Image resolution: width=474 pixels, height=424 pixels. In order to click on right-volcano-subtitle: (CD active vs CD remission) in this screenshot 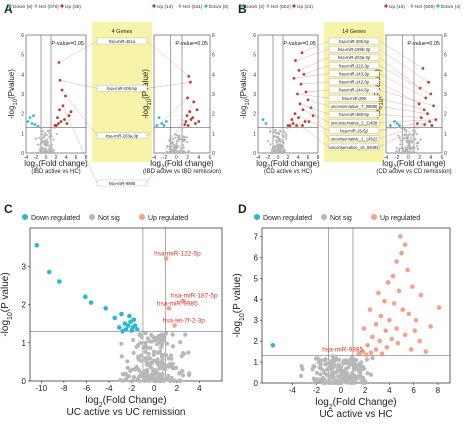, I will do `click(413, 172)`.